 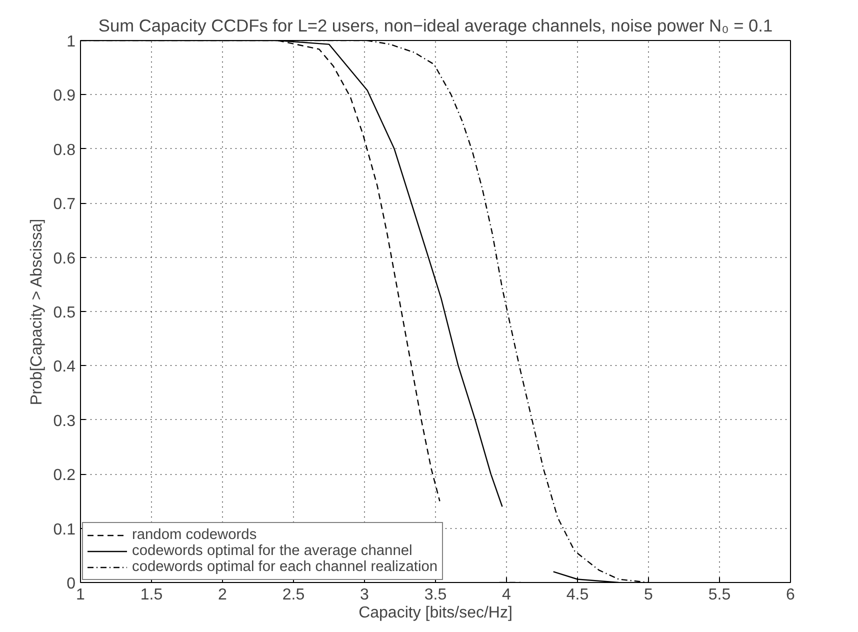 I want to click on x-tick-label: 4.5, so click(x=577, y=595).